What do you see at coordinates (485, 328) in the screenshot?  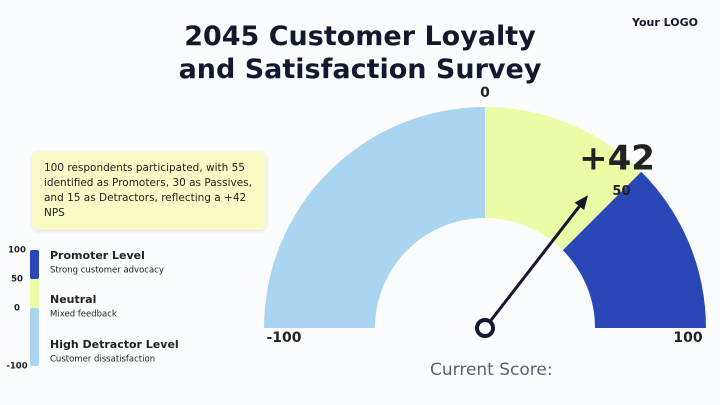 I see `needle-hub` at bounding box center [485, 328].